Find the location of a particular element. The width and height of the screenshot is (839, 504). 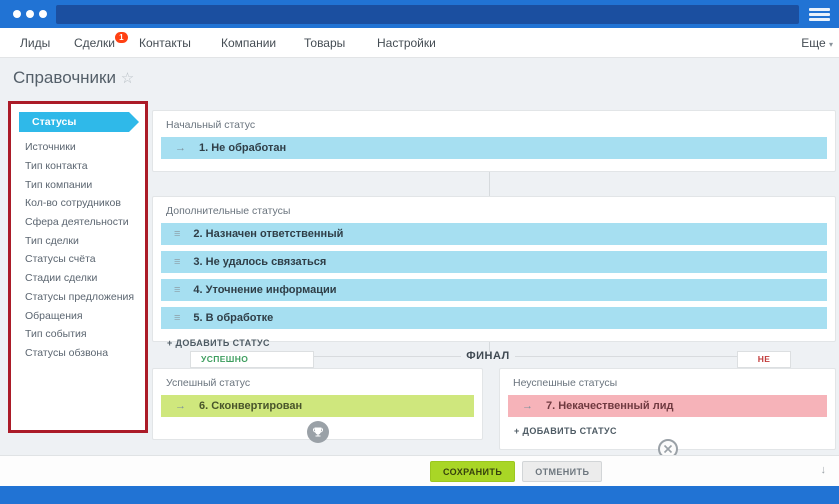

sidebar-item-event-type: Тип события is located at coordinates (56, 334).